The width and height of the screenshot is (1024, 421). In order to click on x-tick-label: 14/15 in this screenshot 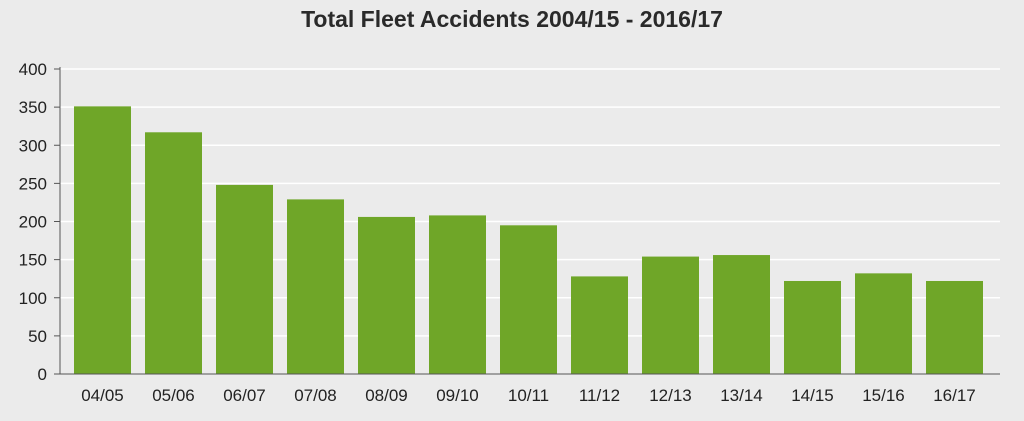, I will do `click(812, 395)`.